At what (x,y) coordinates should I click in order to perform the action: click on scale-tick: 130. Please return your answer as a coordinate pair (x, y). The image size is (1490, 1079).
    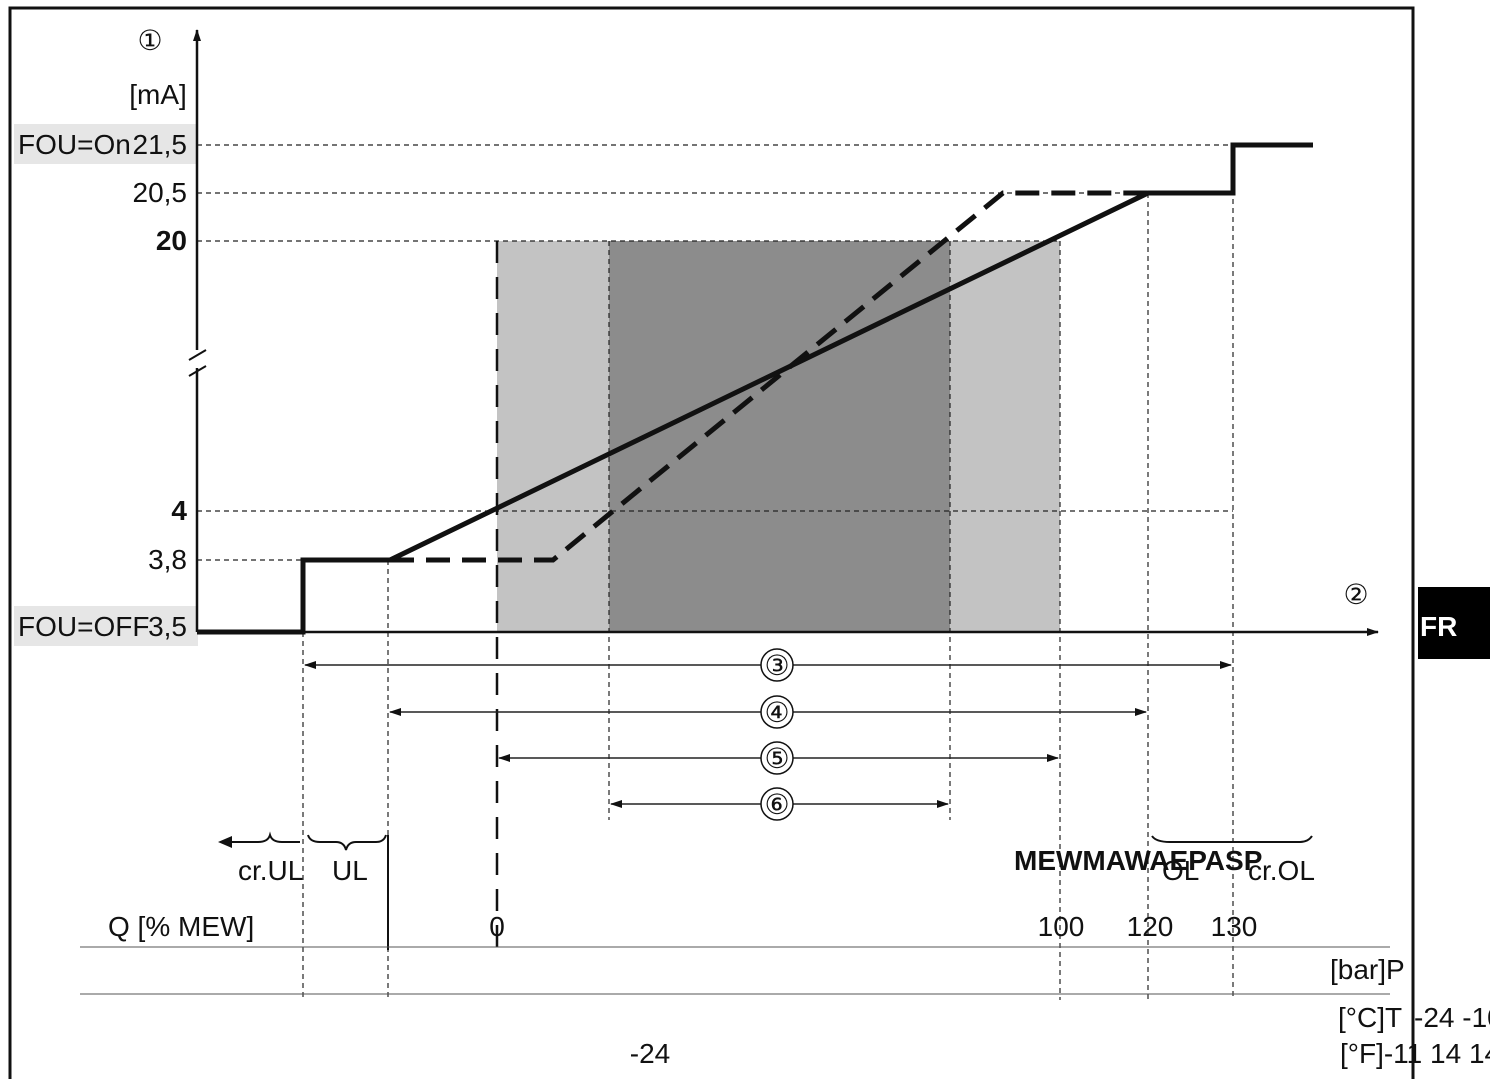
    Looking at the image, I should click on (1234, 926).